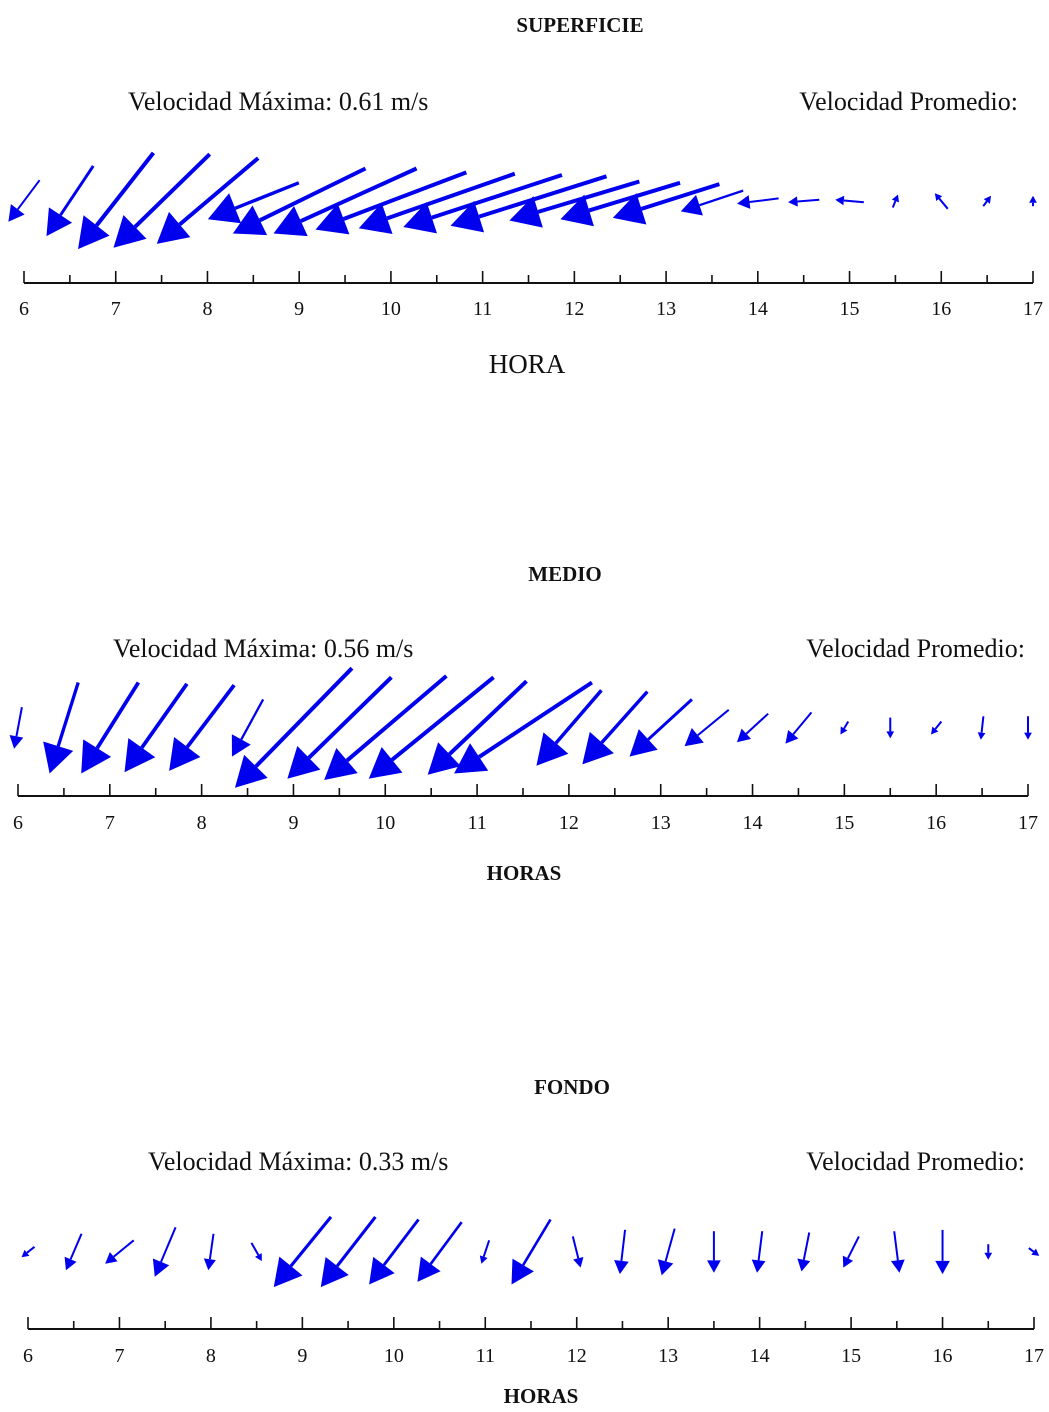  I want to click on vector-arrows, so click(530, 1251).